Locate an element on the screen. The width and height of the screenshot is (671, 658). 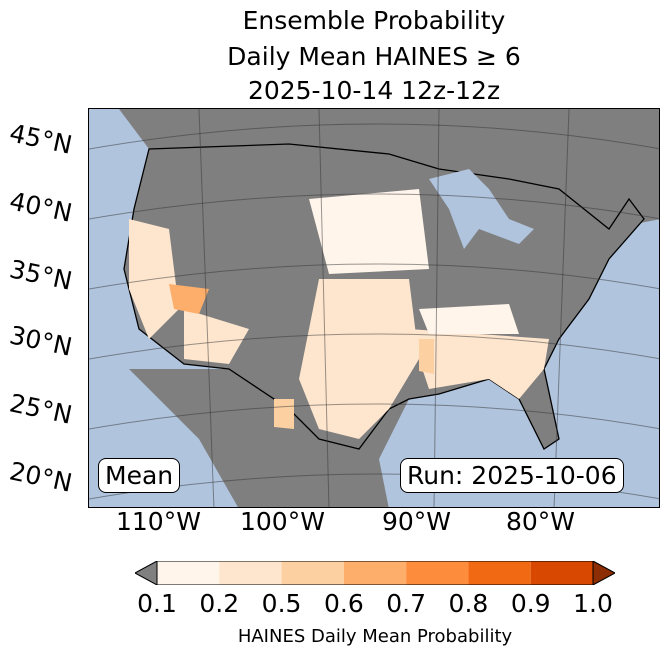
lat-label: 30°N is located at coordinates (40, 341).